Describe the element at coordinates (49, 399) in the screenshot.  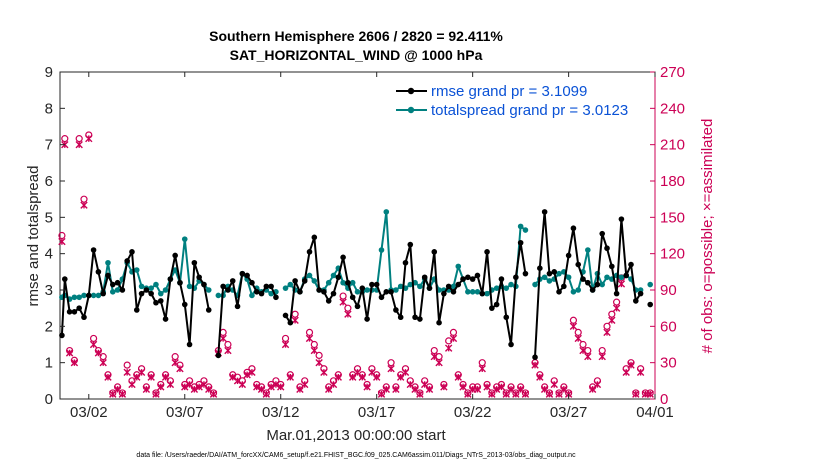
I see `y-left-tick-label-0: 0` at that location.